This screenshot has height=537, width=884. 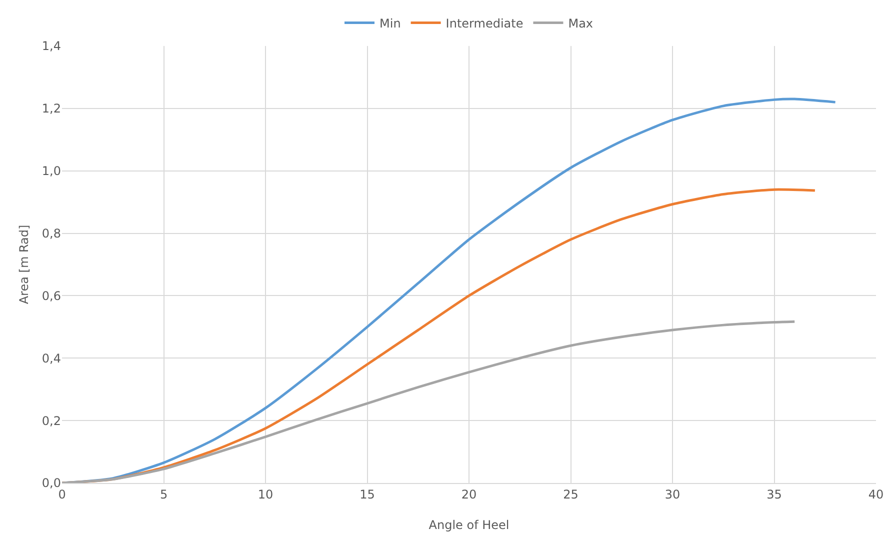 I want to click on x-axis-title: Angle of Heel, so click(x=469, y=525).